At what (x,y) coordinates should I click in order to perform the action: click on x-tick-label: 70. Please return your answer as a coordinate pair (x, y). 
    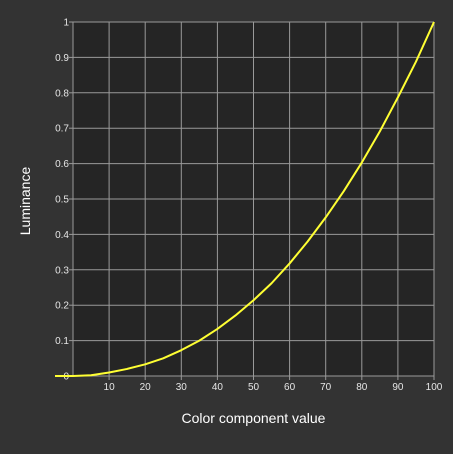
    Looking at the image, I should click on (326, 387).